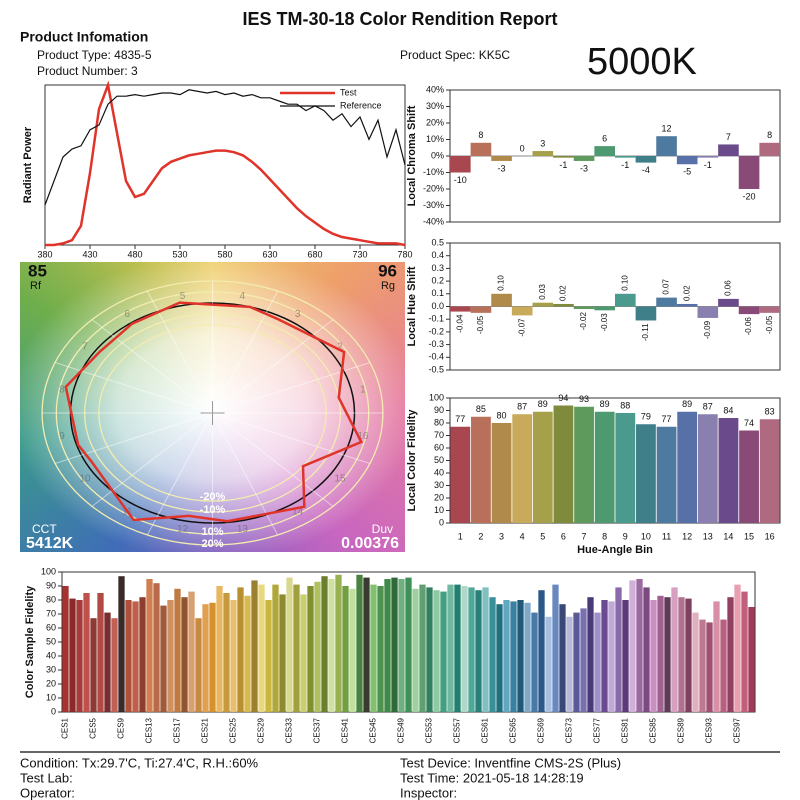  Describe the element at coordinates (436, 344) in the screenshot. I see `y-tick-label: -0.3` at that location.